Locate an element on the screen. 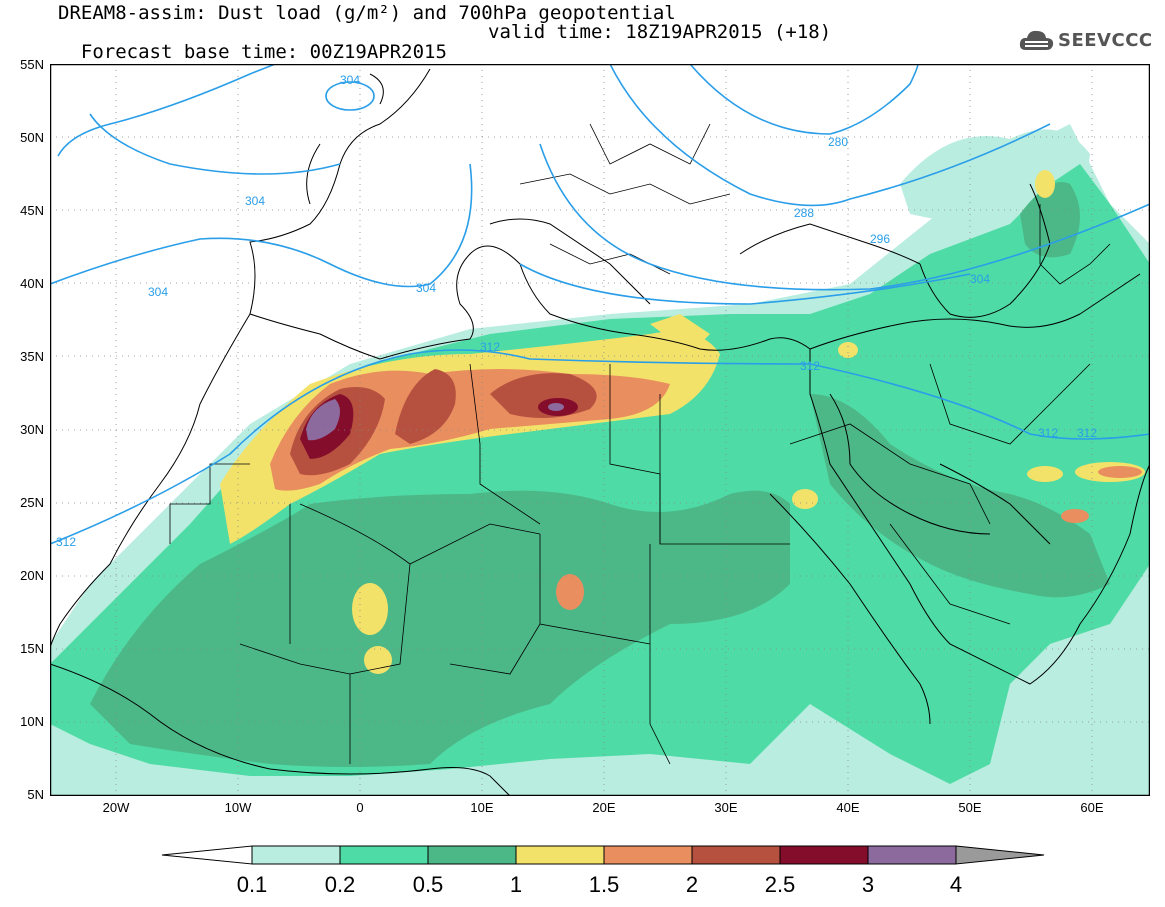  colorbar-label: 0.2 is located at coordinates (340, 884).